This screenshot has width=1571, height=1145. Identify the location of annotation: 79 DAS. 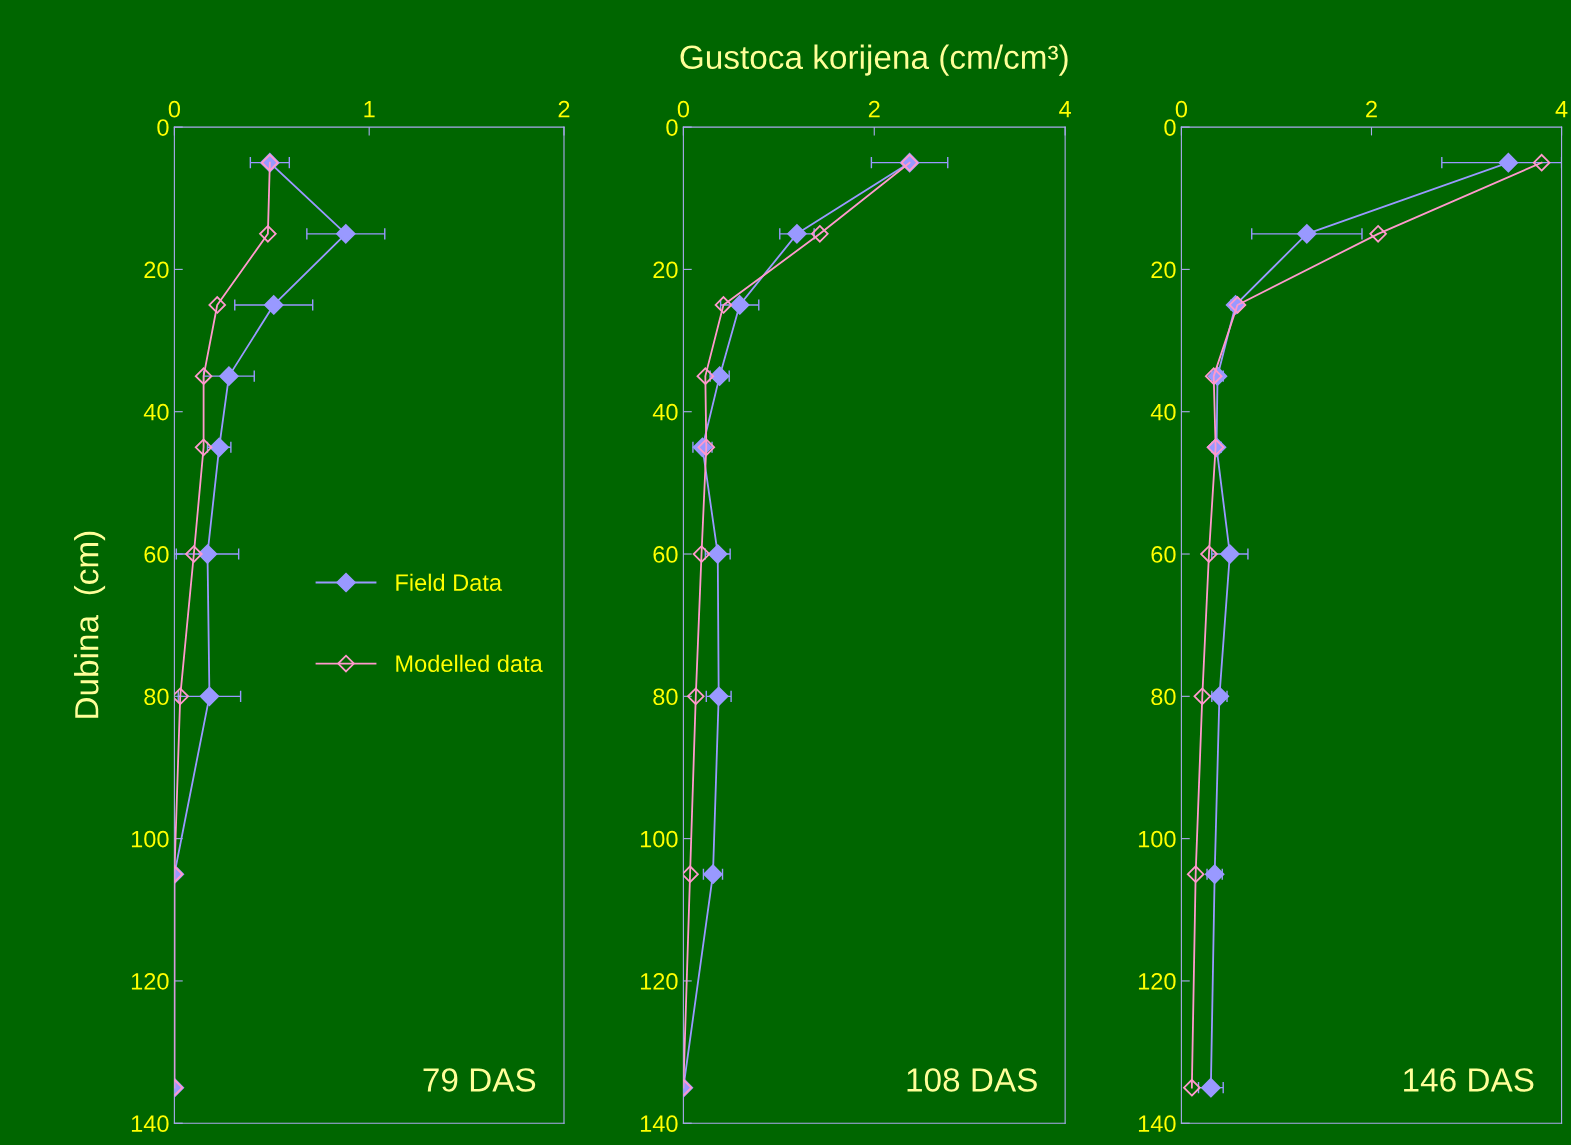
(479, 1080).